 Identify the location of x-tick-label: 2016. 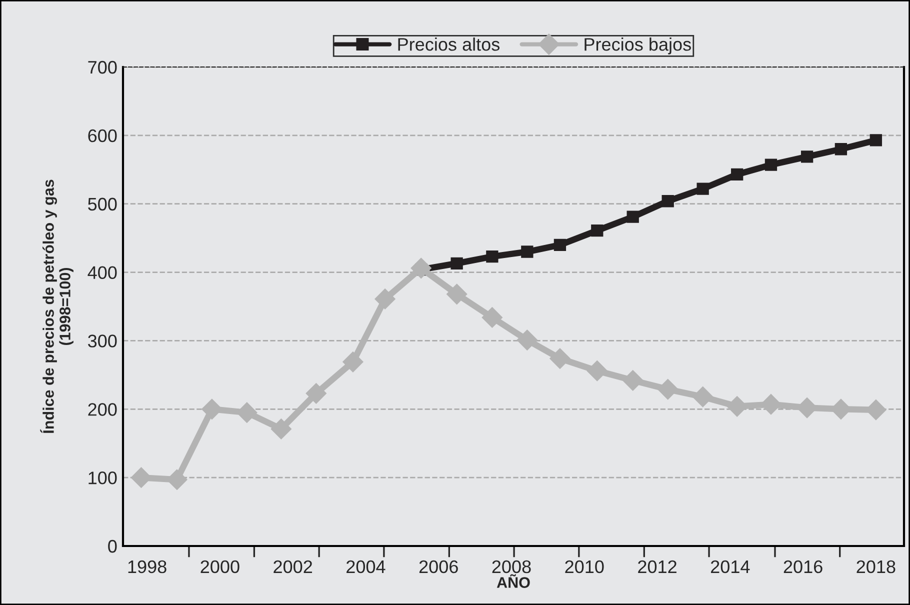
(803, 567).